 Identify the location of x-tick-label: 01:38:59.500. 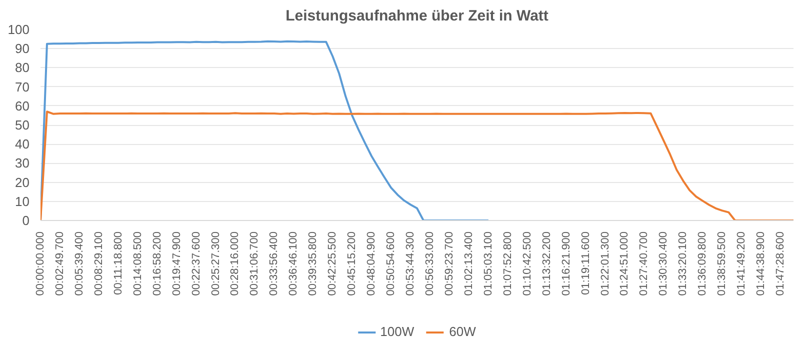
(722, 263).